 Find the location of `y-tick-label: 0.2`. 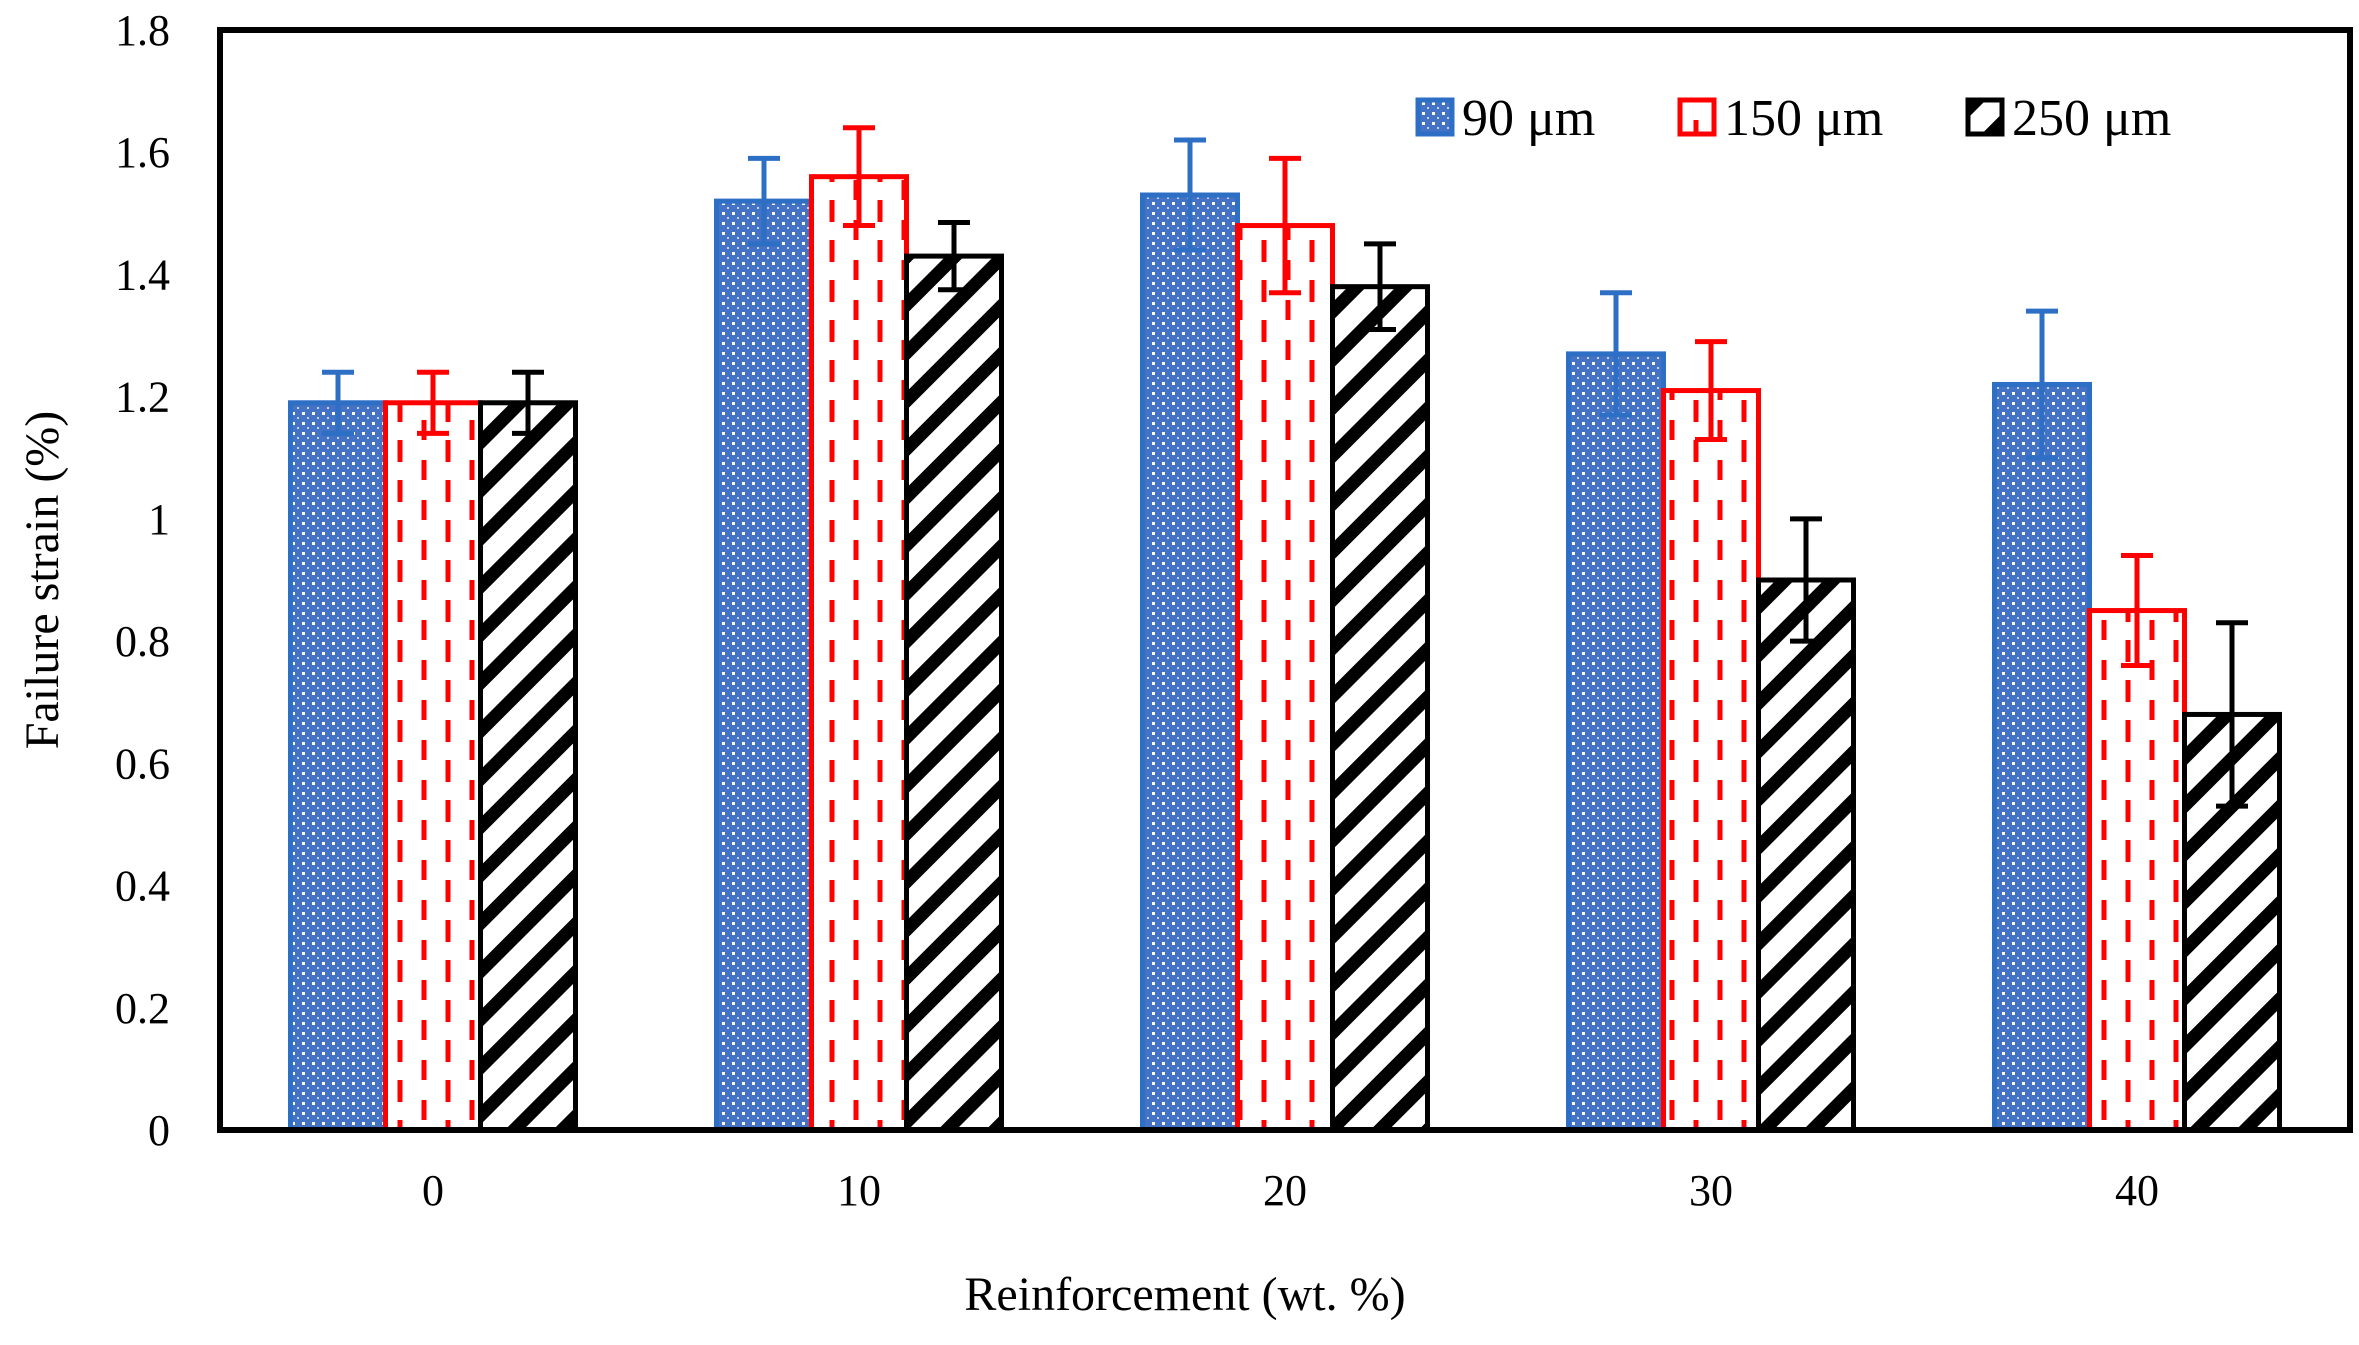

y-tick-label: 0.2 is located at coordinates (142, 1008).